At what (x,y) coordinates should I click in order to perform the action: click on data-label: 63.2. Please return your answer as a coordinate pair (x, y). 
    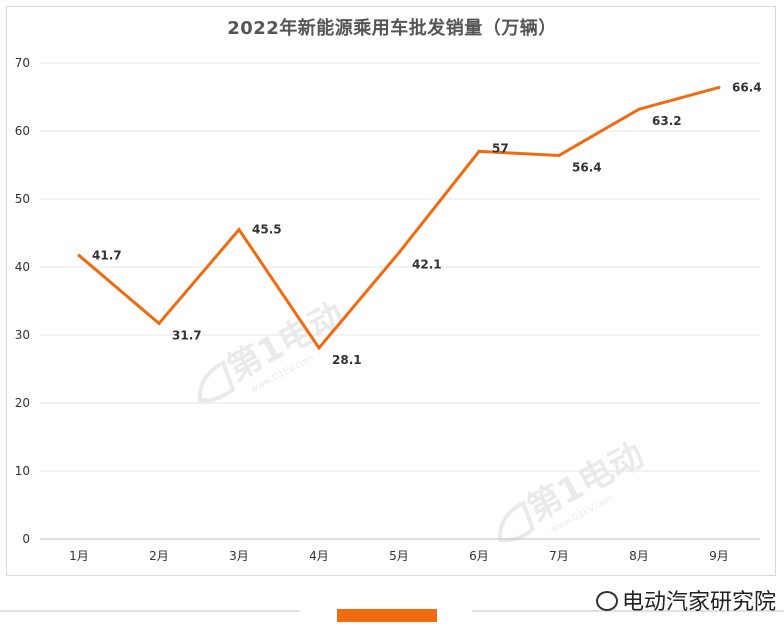
    Looking at the image, I should click on (667, 121).